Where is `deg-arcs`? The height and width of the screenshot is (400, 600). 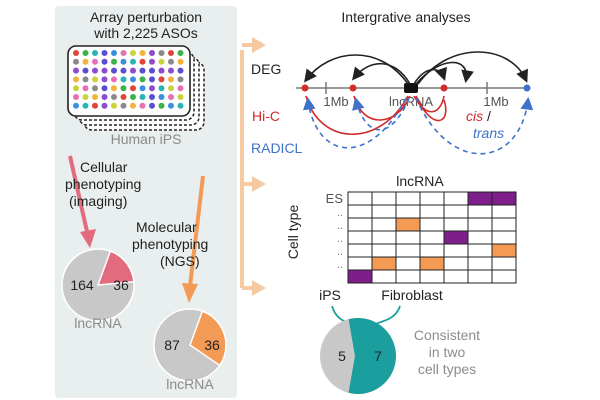
deg-arcs is located at coordinates (416, 68).